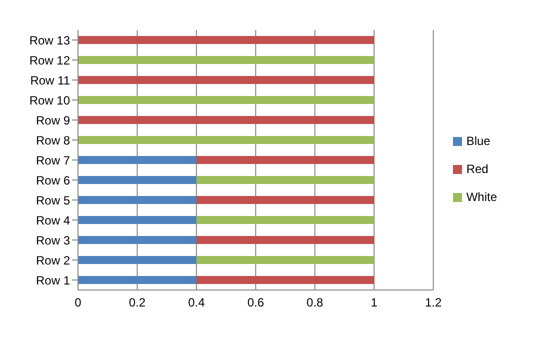 The width and height of the screenshot is (545, 338). Describe the element at coordinates (477, 169) in the screenshot. I see `legend-label: Red` at that location.